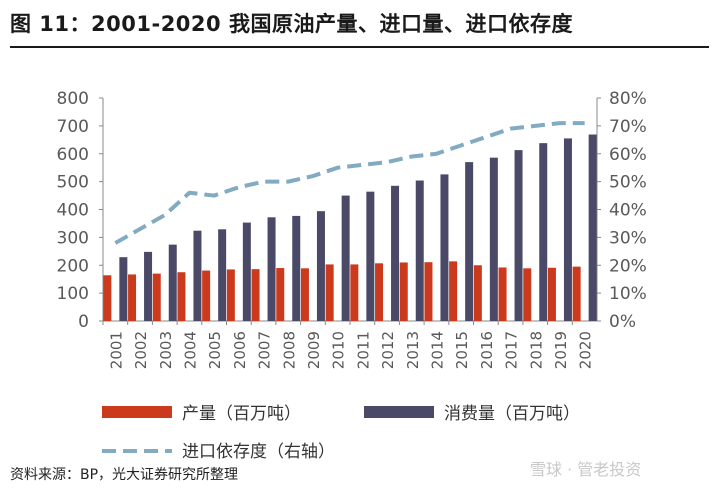 This screenshot has height=490, width=719. I want to click on x-tick-label: 2004, so click(190, 350).